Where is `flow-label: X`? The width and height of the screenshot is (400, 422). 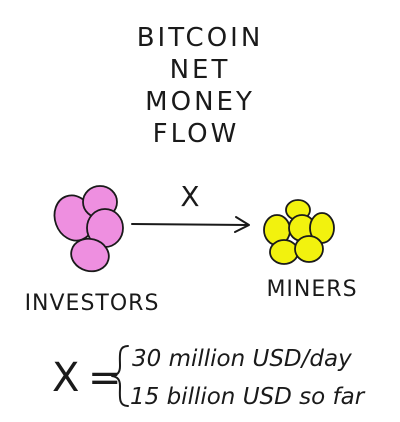 flow-label: X is located at coordinates (189, 196).